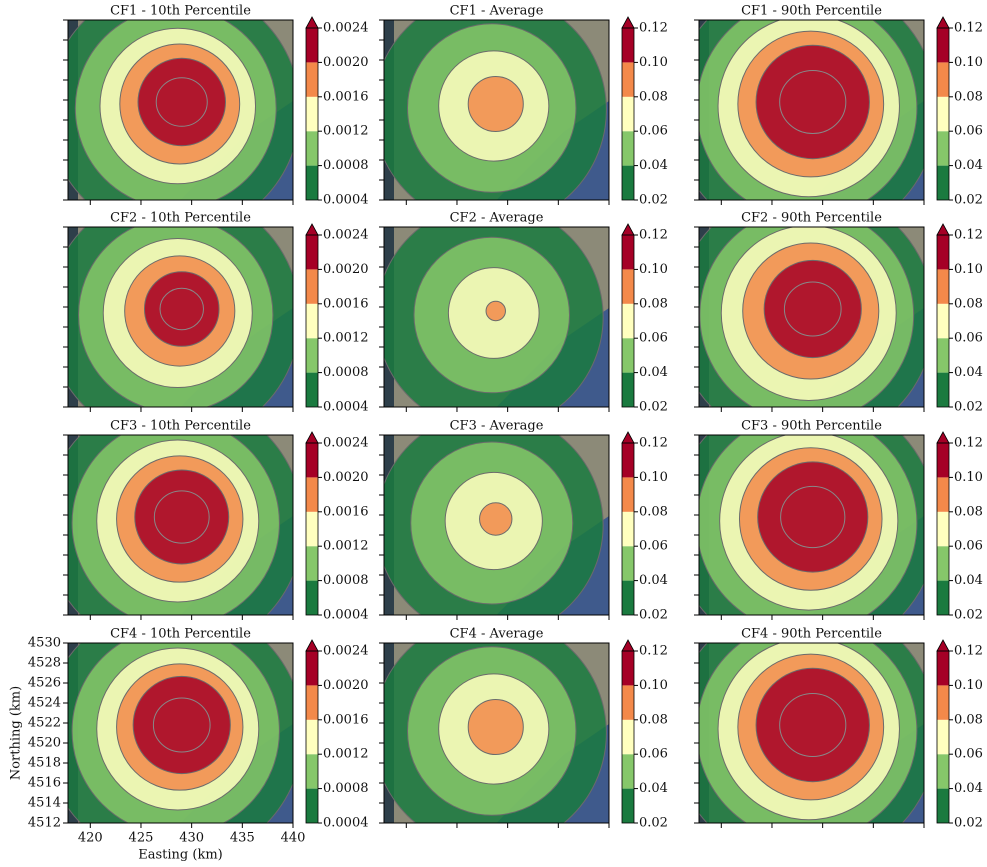 The width and height of the screenshot is (987, 867). I want to click on y-tick-label: 4530, so click(44, 643).